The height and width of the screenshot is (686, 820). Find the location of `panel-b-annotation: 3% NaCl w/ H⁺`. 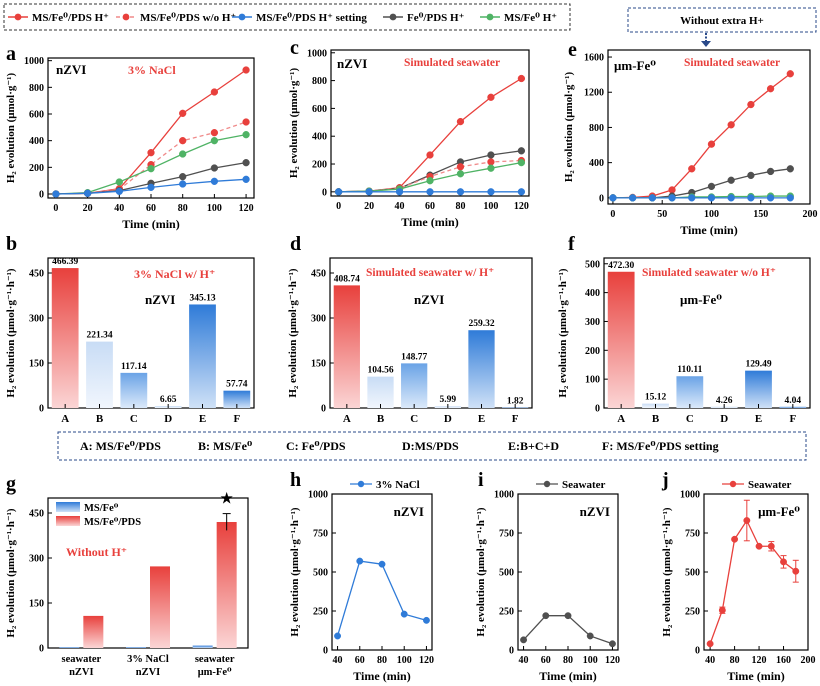

panel-b-annotation: 3% NaCl w/ H⁺ is located at coordinates (174, 274).